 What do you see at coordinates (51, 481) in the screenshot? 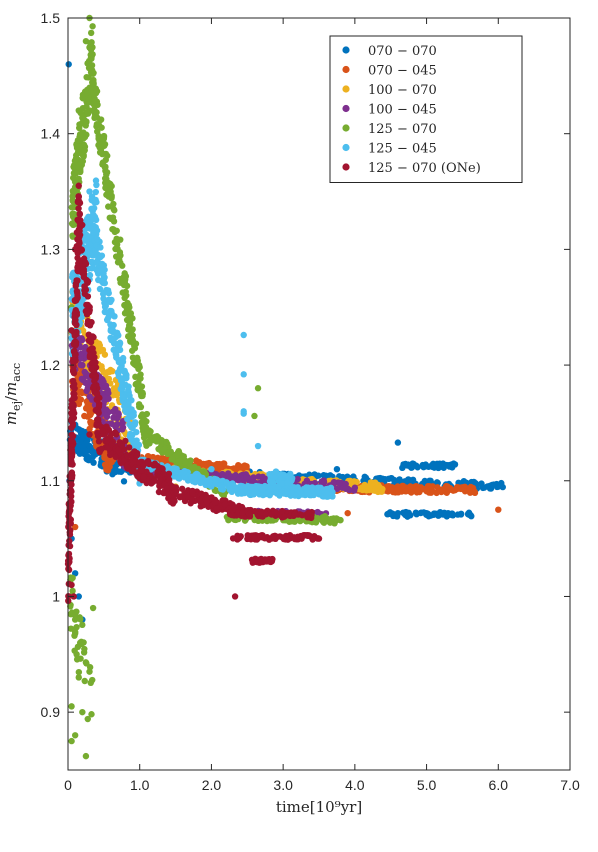
I see `y-tick-label: 1.1` at bounding box center [51, 481].